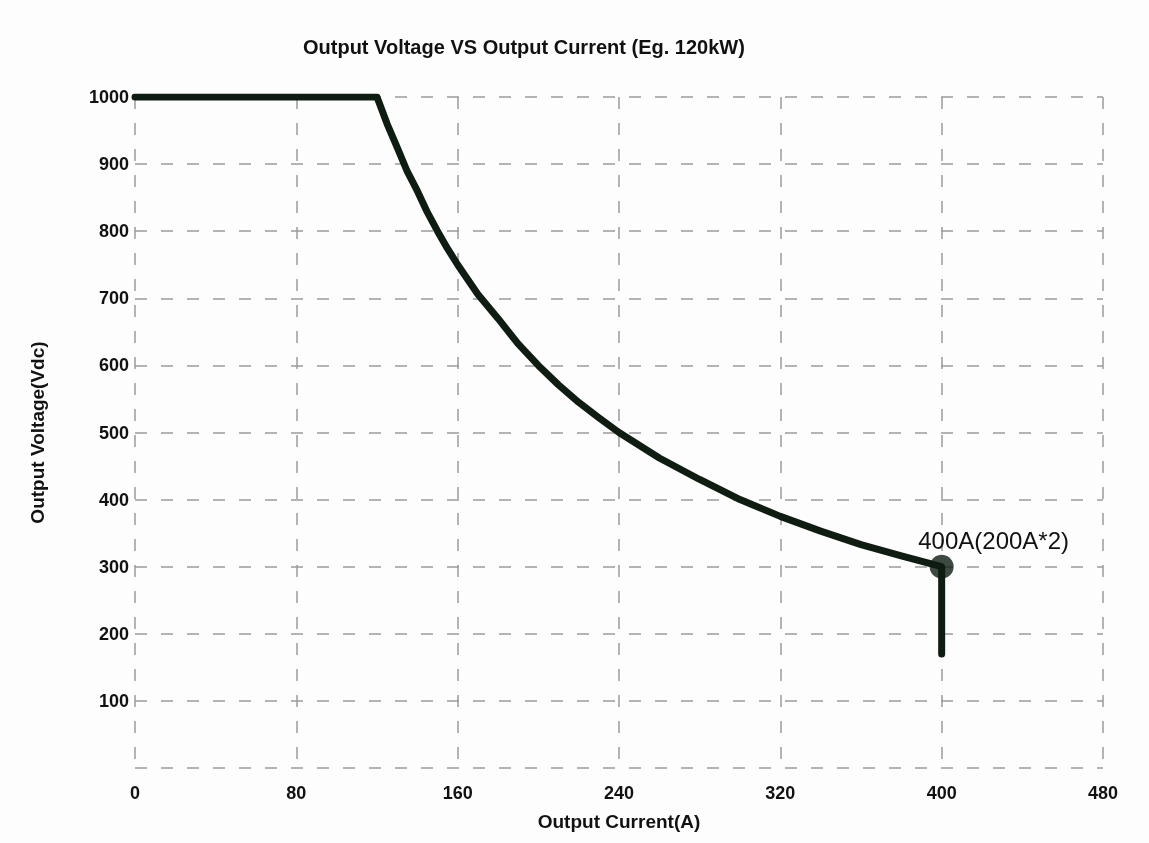  Describe the element at coordinates (113, 365) in the screenshot. I see `y-tick-label: 600` at that location.